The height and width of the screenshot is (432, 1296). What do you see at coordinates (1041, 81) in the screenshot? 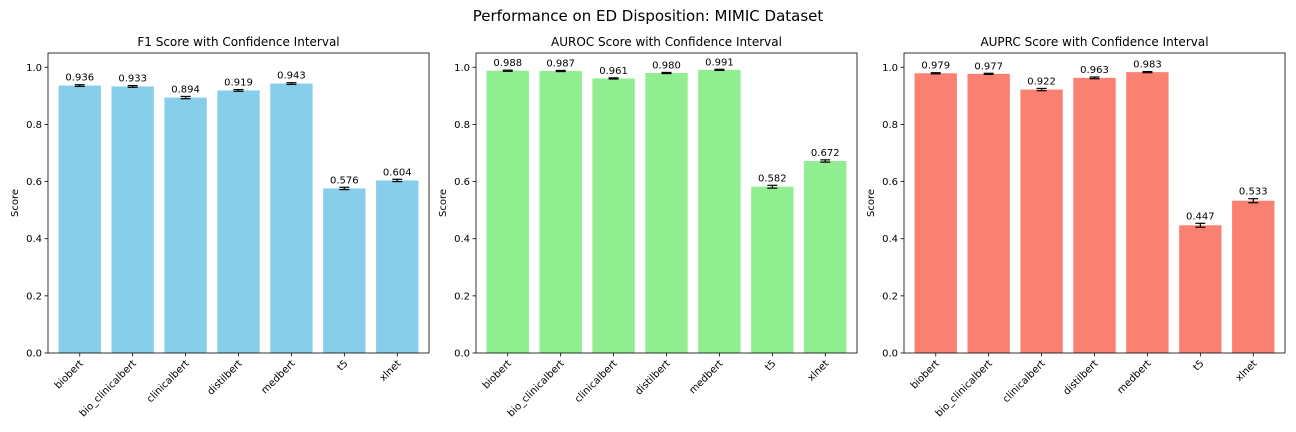
I see `data-label: 0.922` at bounding box center [1041, 81].